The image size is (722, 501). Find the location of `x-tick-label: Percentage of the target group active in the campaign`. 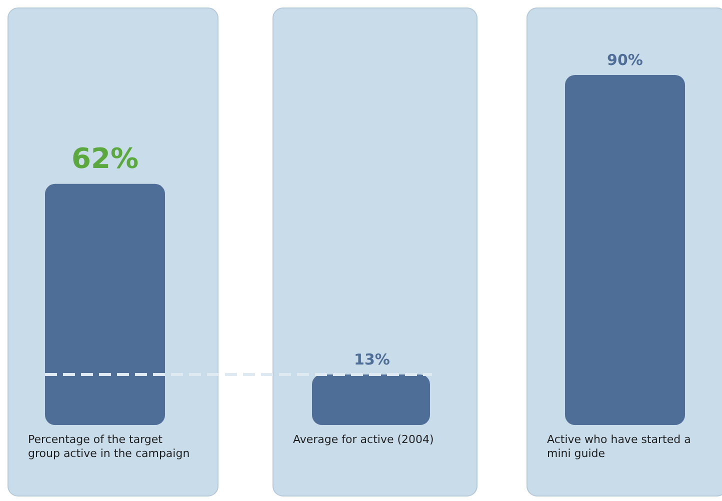

x-tick-label: Percentage of the target group active in the campaign is located at coordinates (109, 446).